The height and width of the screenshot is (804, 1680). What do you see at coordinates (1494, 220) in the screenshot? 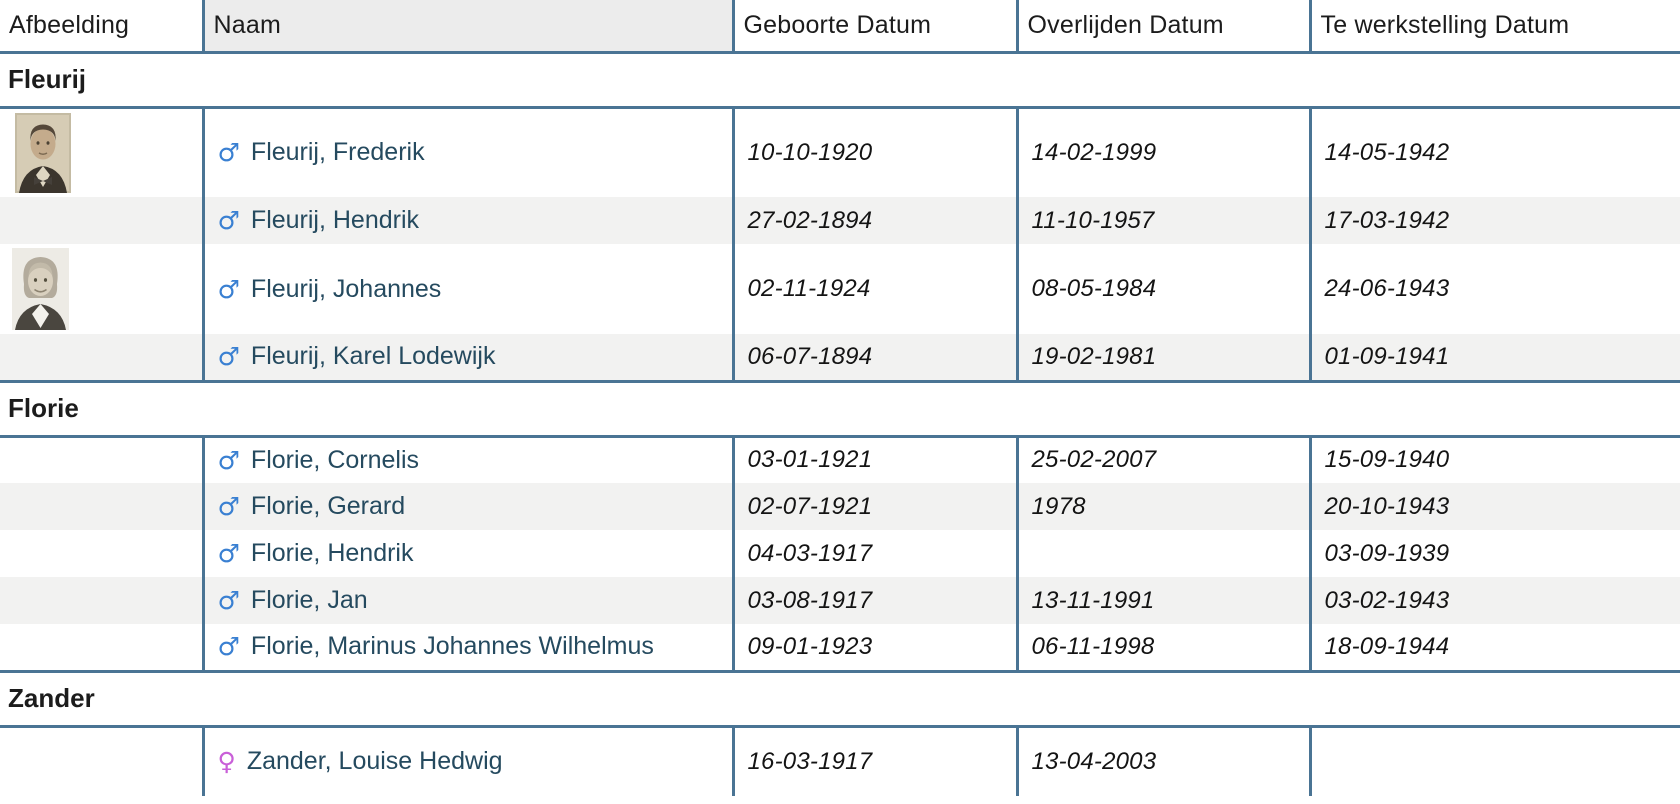
I see `employment-date: 17-03-1942` at bounding box center [1494, 220].